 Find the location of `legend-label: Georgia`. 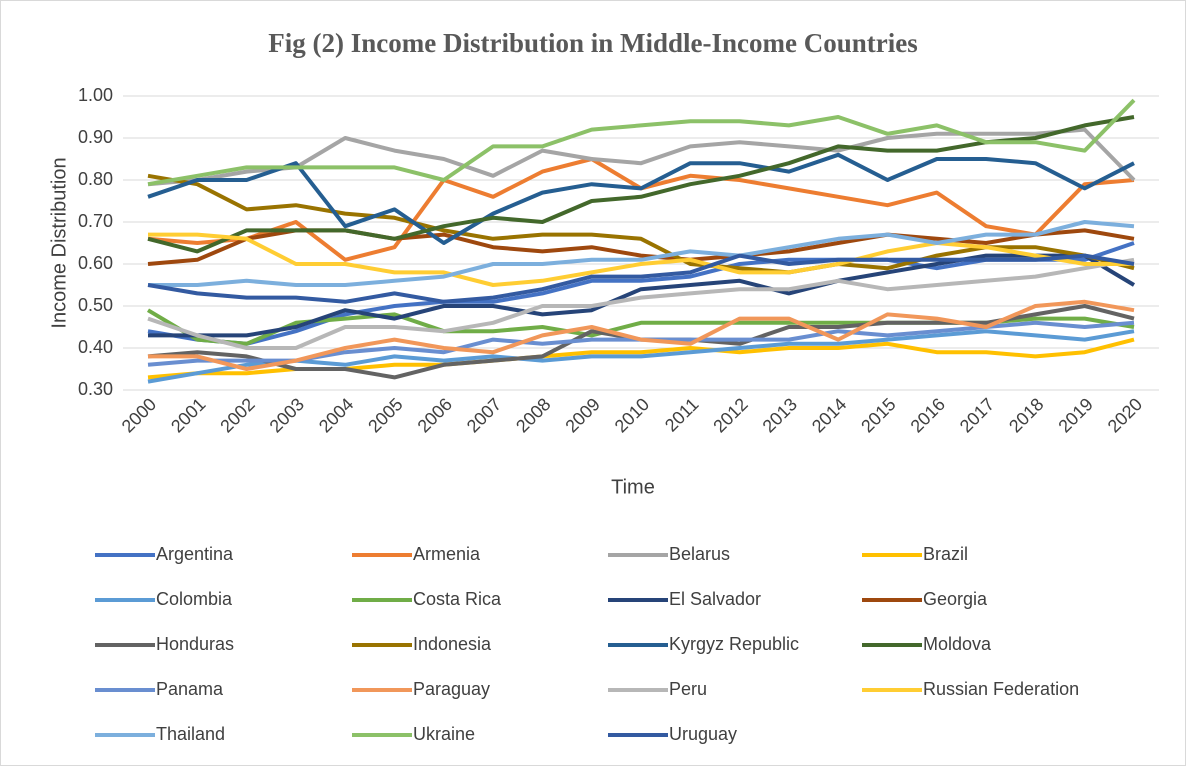

legend-label: Georgia is located at coordinates (955, 599).